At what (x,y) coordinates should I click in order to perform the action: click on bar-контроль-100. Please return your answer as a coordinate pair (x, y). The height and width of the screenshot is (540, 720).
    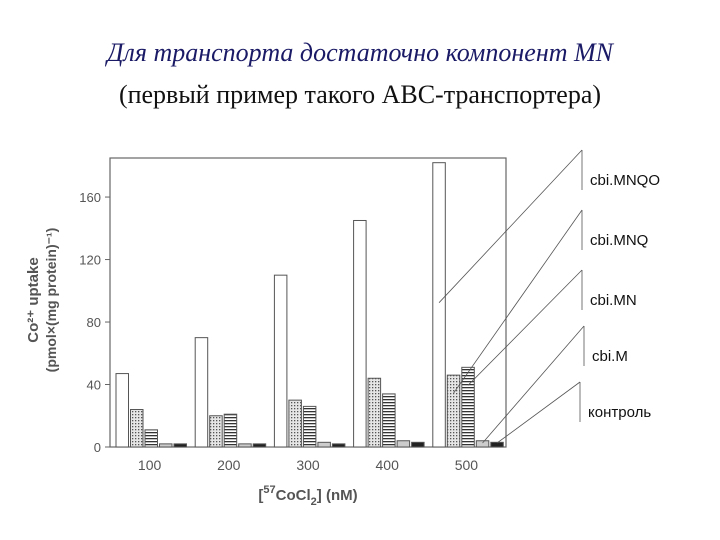
    Looking at the image, I should click on (180, 445).